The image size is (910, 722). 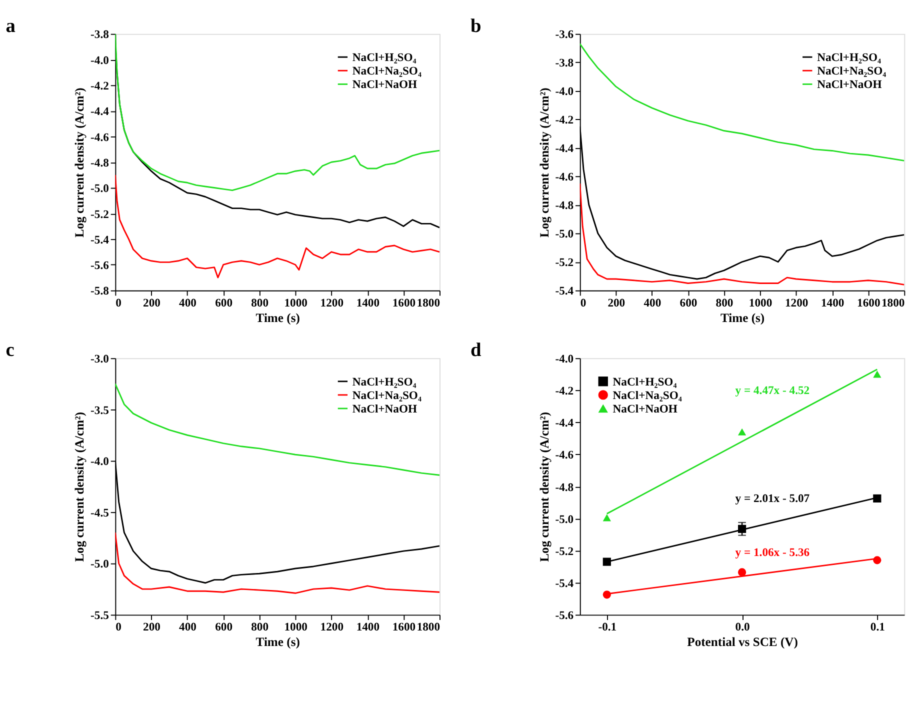 What do you see at coordinates (100, 615) in the screenshot?
I see `y-tick-label: -5.5` at bounding box center [100, 615].